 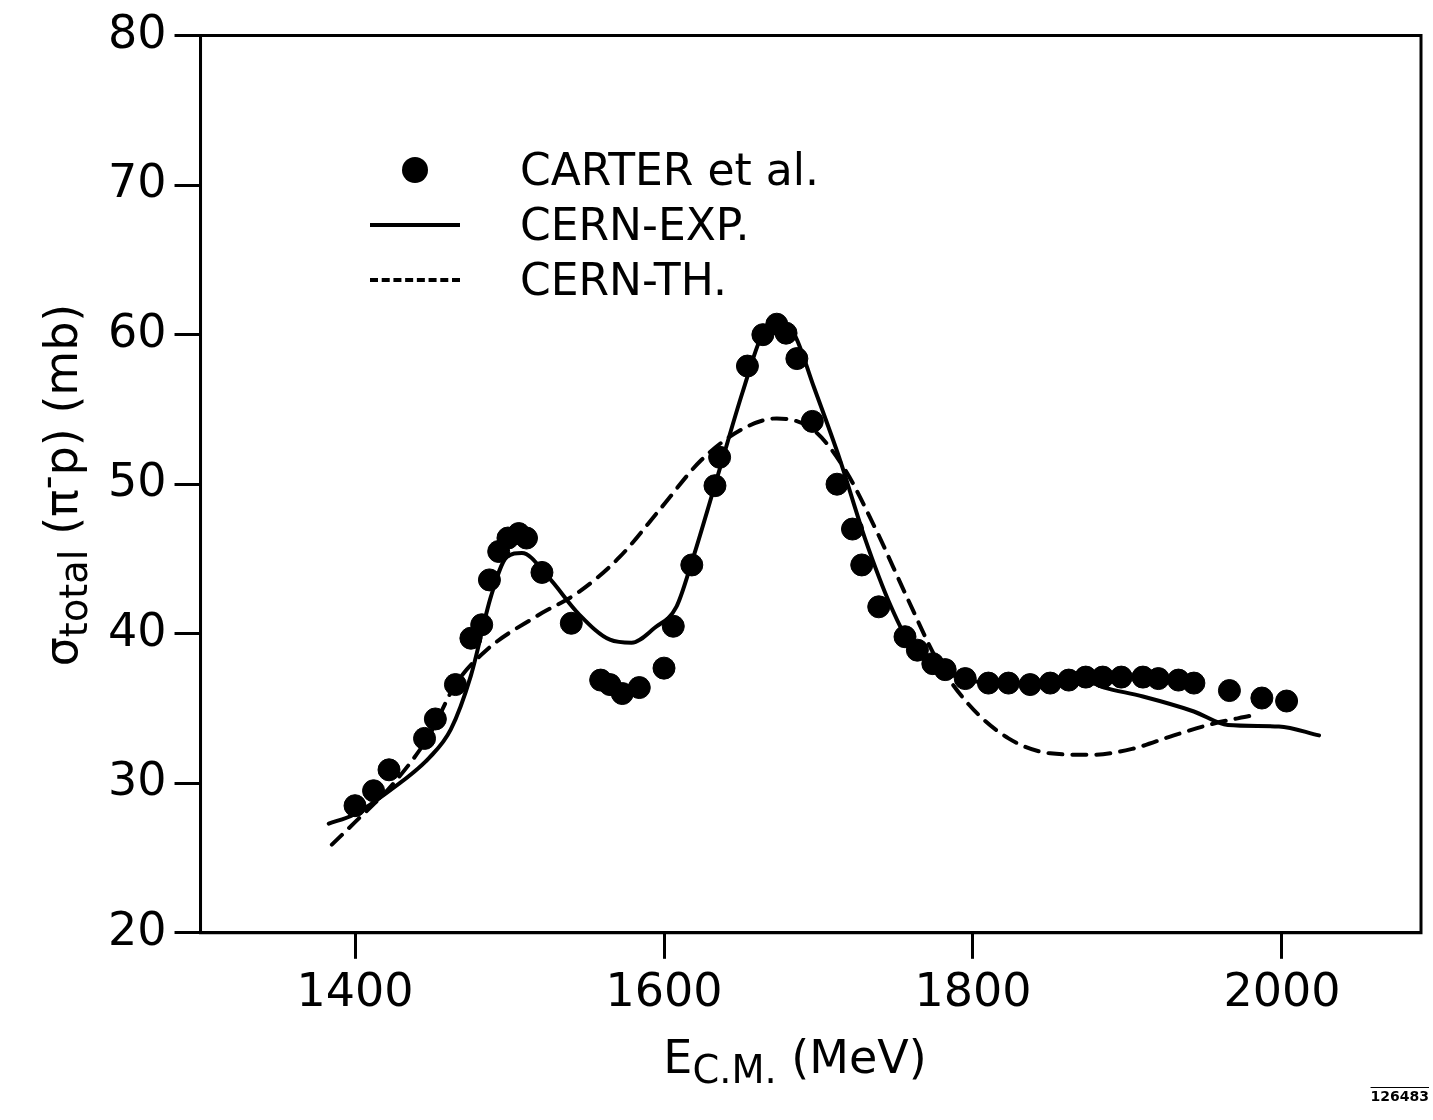 I want to click on y-tick-label: 20, so click(x=137, y=928).